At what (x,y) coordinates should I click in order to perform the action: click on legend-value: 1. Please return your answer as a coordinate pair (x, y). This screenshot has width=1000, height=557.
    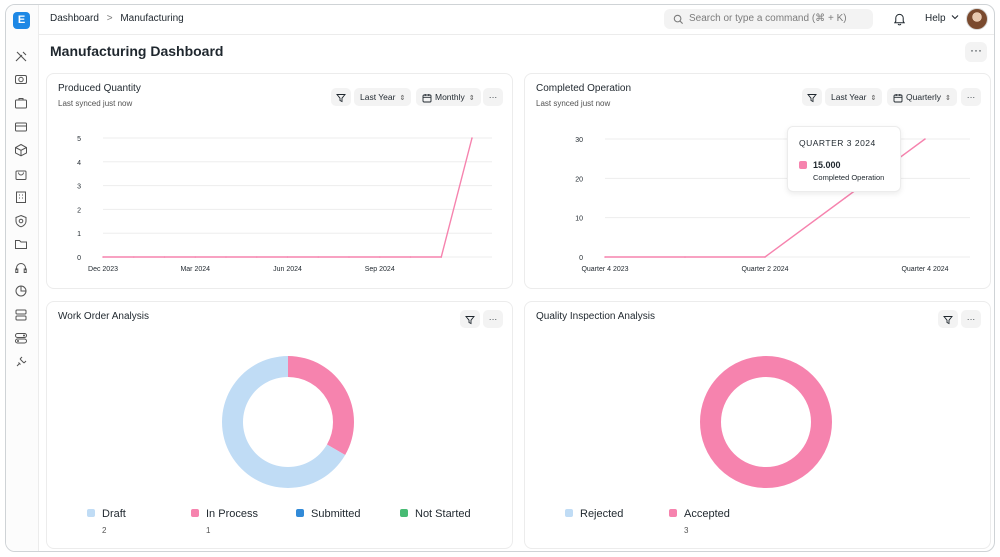
    Looking at the image, I should click on (208, 530).